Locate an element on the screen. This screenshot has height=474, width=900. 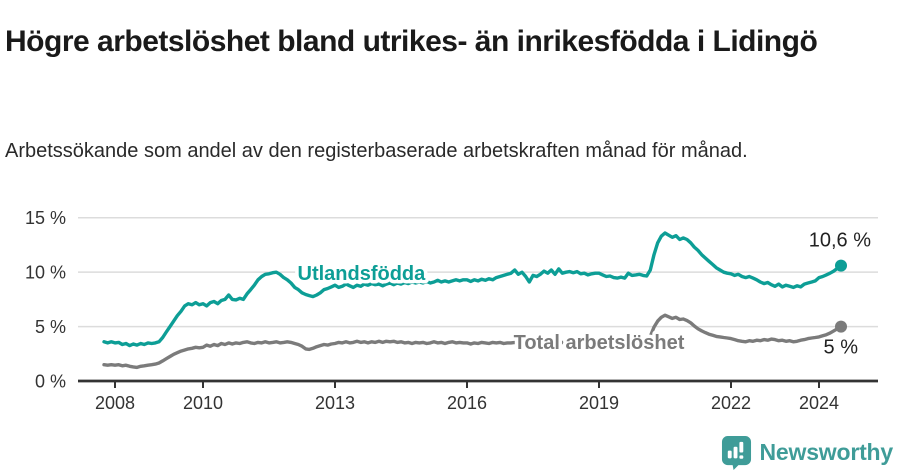
y-tick-label: 10 % is located at coordinates (45, 273).